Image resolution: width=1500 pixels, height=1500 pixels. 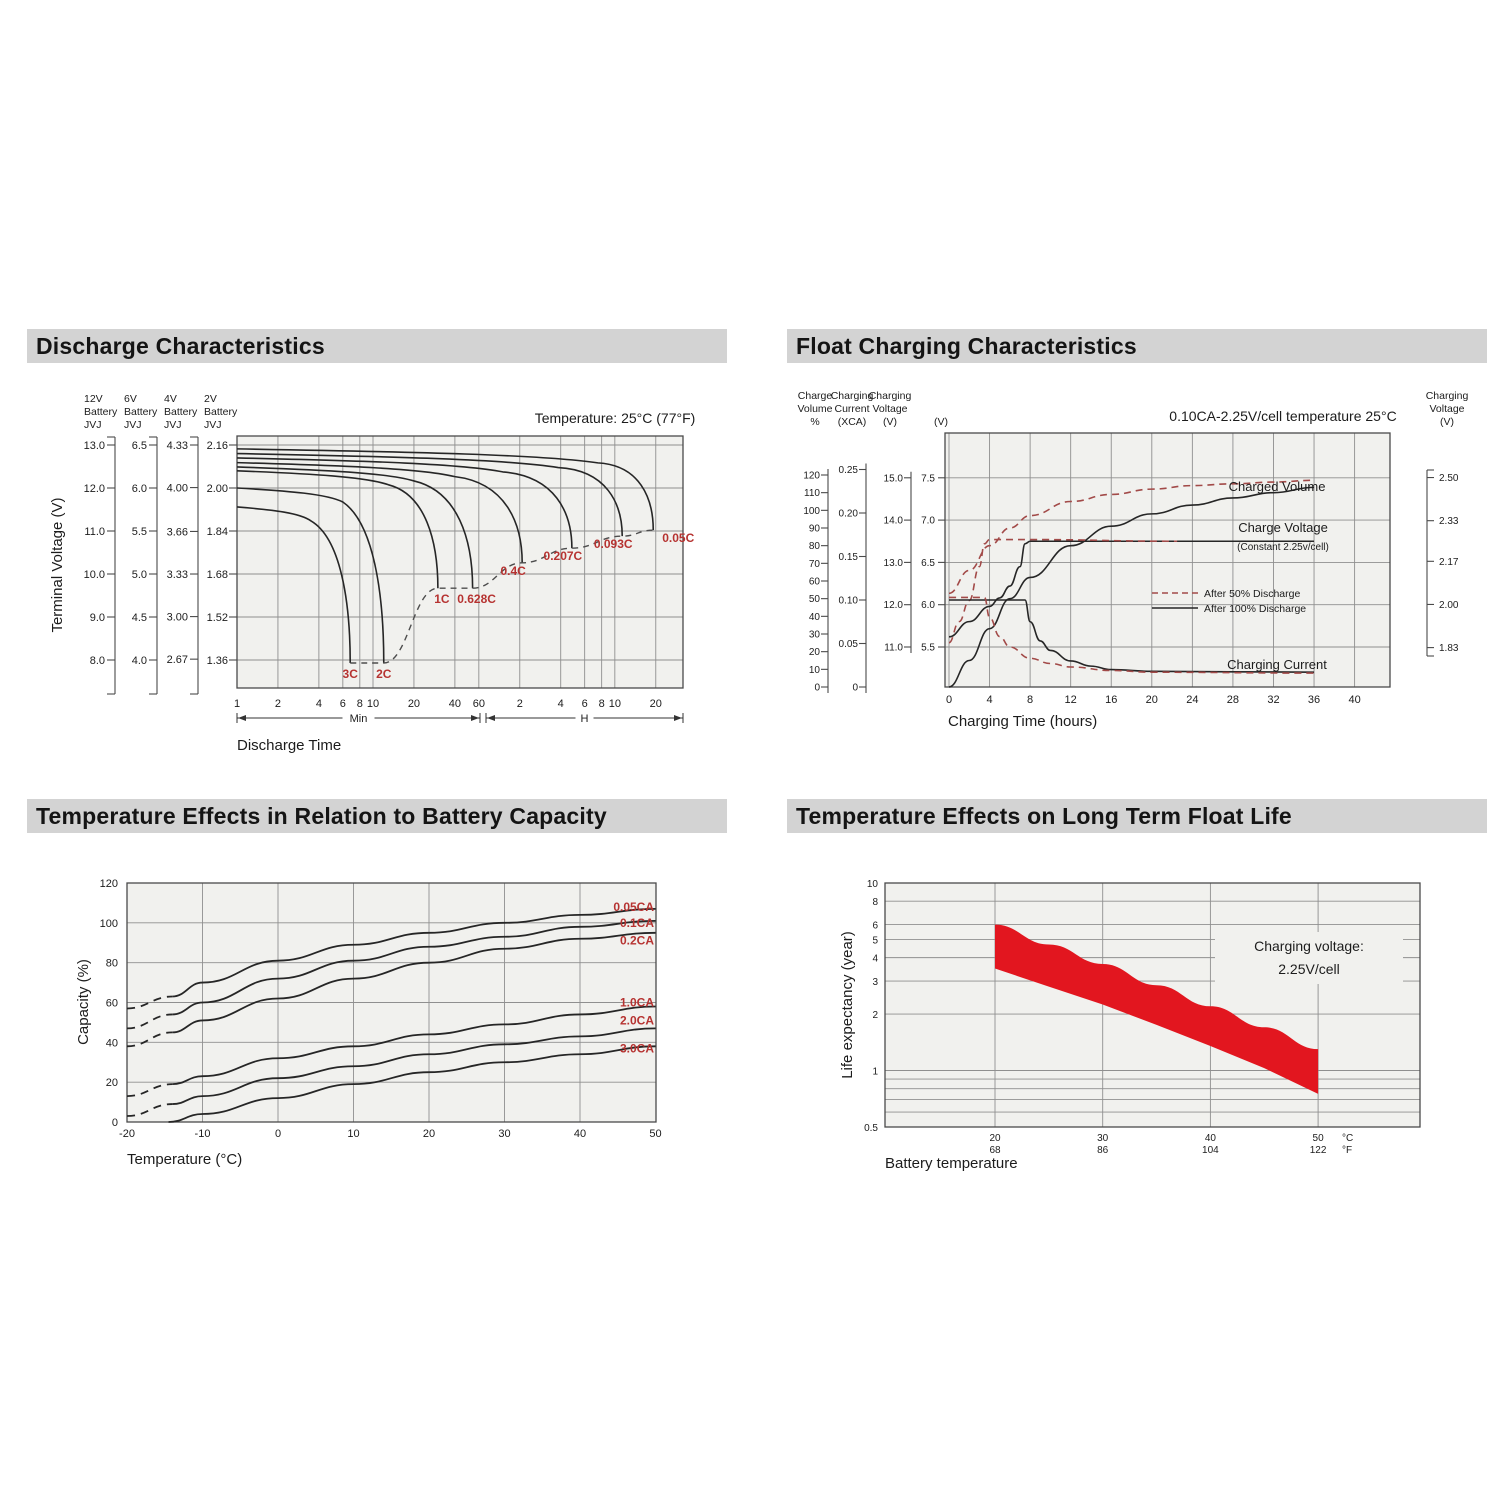 What do you see at coordinates (1137, 346) in the screenshot?
I see `section-header-float-charging: Float Charging Characteristics` at bounding box center [1137, 346].